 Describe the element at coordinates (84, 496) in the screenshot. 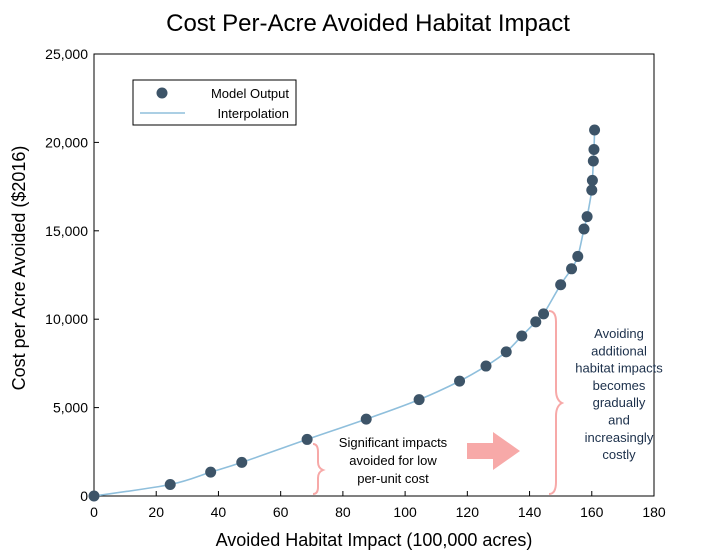

I see `y-tick-label: 0` at that location.